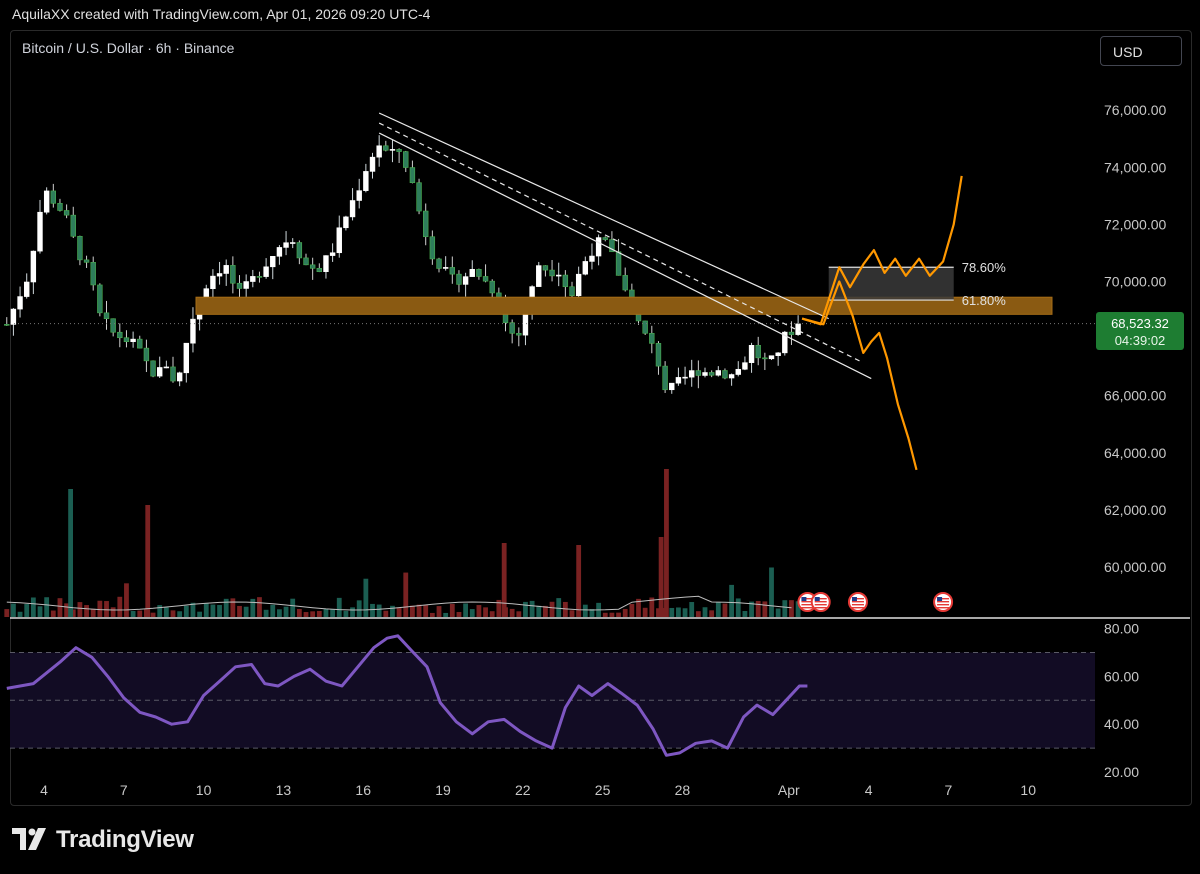 The width and height of the screenshot is (1200, 874). Describe the element at coordinates (29, 839) in the screenshot. I see `tradingview-logo-icon` at that location.